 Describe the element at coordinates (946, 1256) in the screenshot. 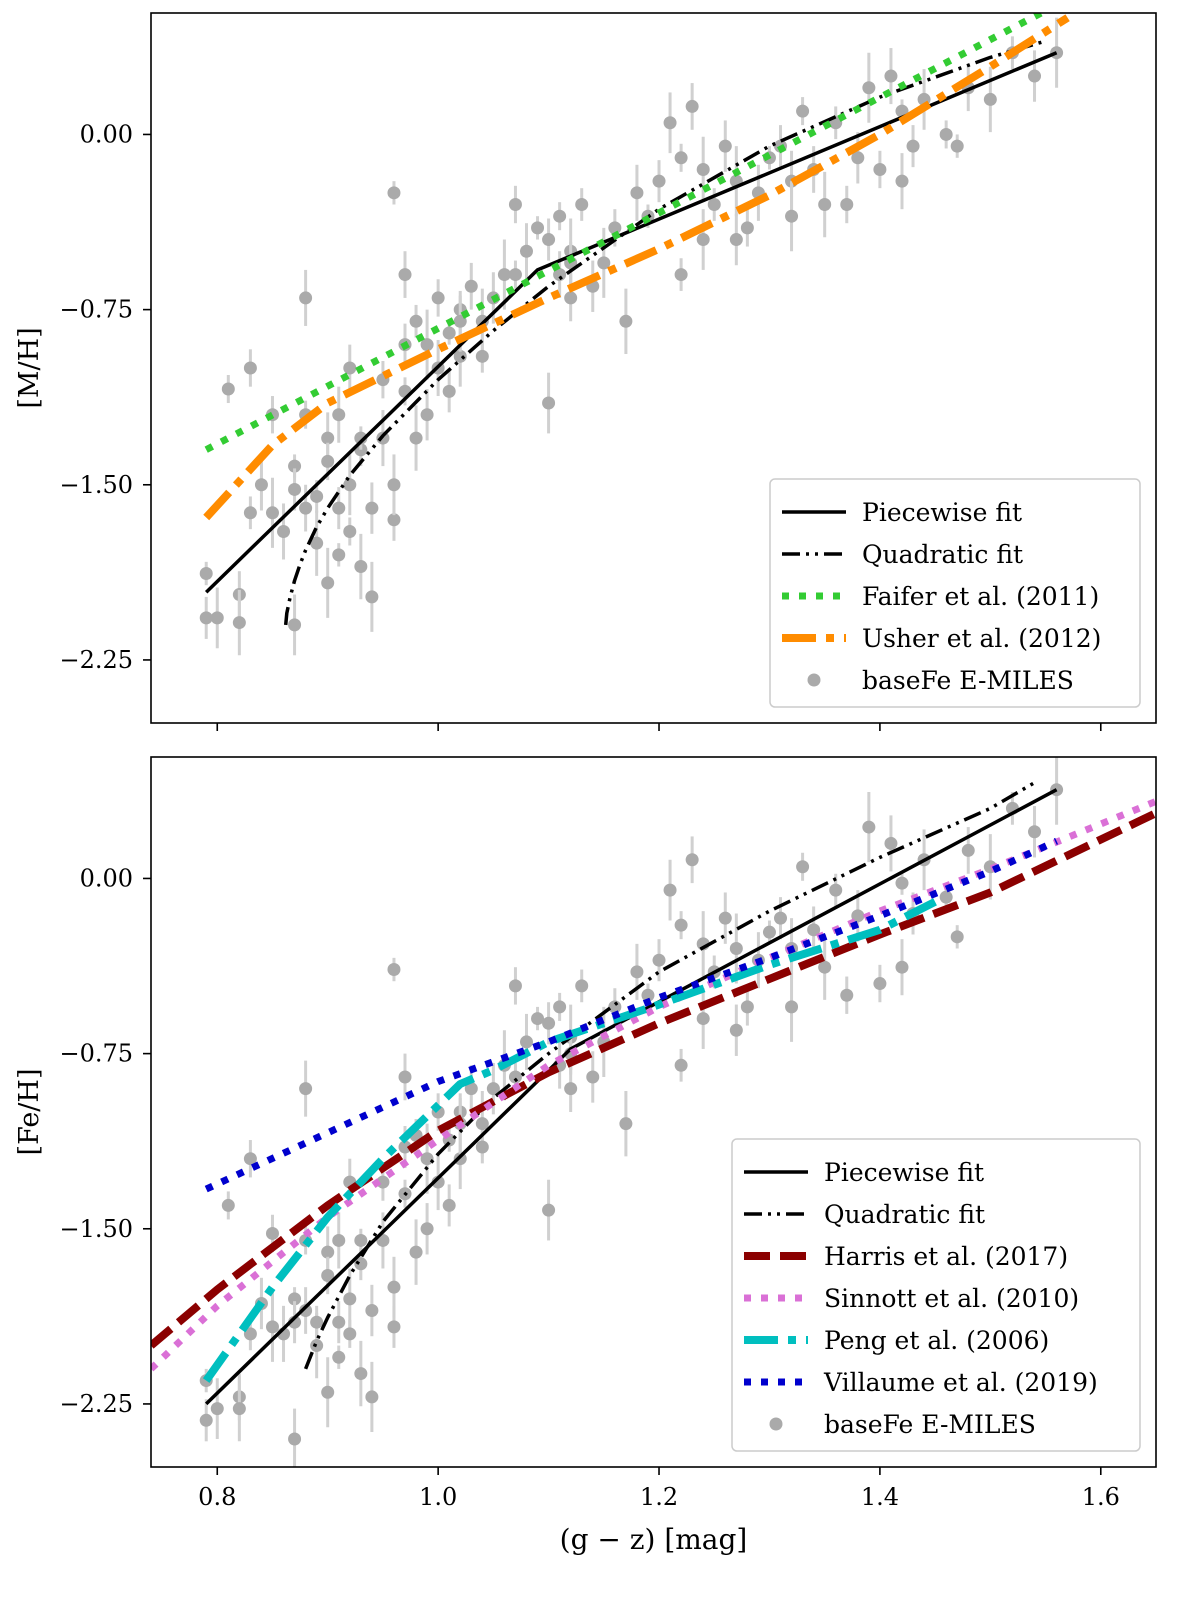

I see `legend-label: Harris et al. (2017)` at that location.